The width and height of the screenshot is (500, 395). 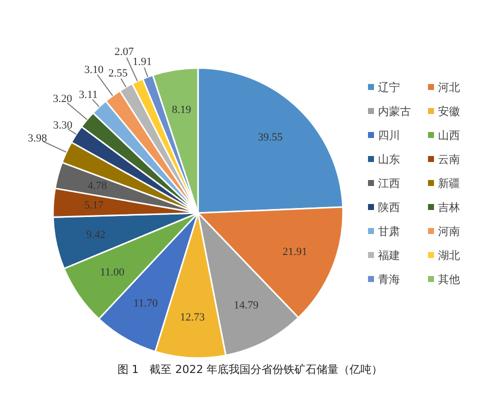 I want to click on data-label: 3.30, so click(x=63, y=126).